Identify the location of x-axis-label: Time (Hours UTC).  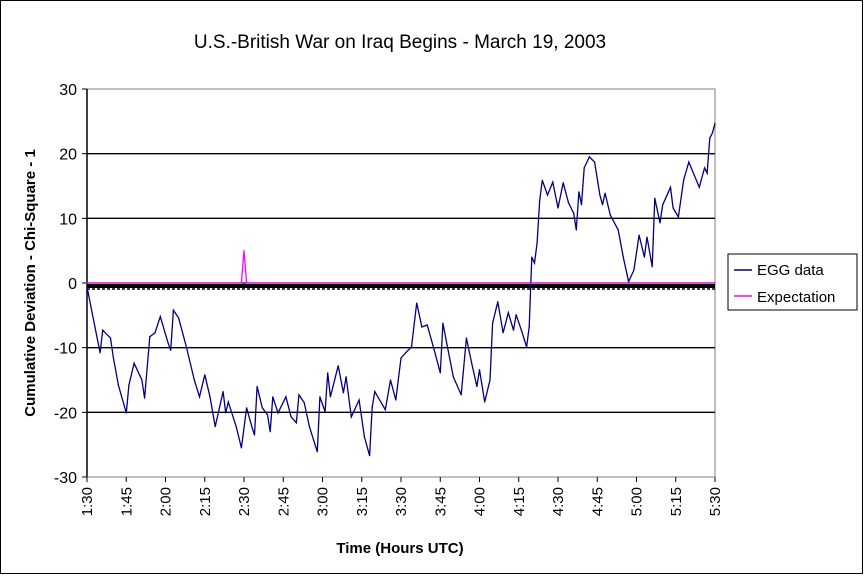
(399, 548).